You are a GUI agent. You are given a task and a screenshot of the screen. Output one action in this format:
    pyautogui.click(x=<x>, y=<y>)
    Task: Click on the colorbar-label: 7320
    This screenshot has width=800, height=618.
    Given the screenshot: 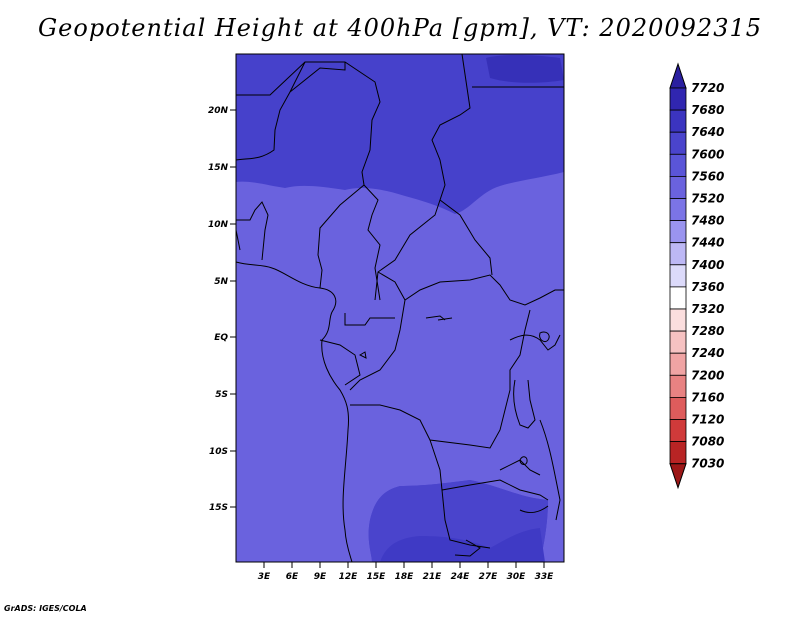 What is the action you would take?
    pyautogui.click(x=707, y=309)
    